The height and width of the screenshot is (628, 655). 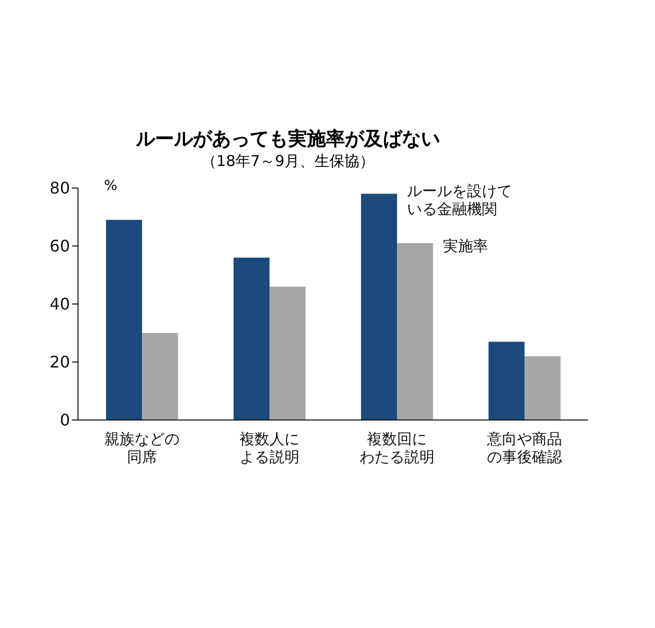 I want to click on y-tick-label: 40, so click(x=60, y=304).